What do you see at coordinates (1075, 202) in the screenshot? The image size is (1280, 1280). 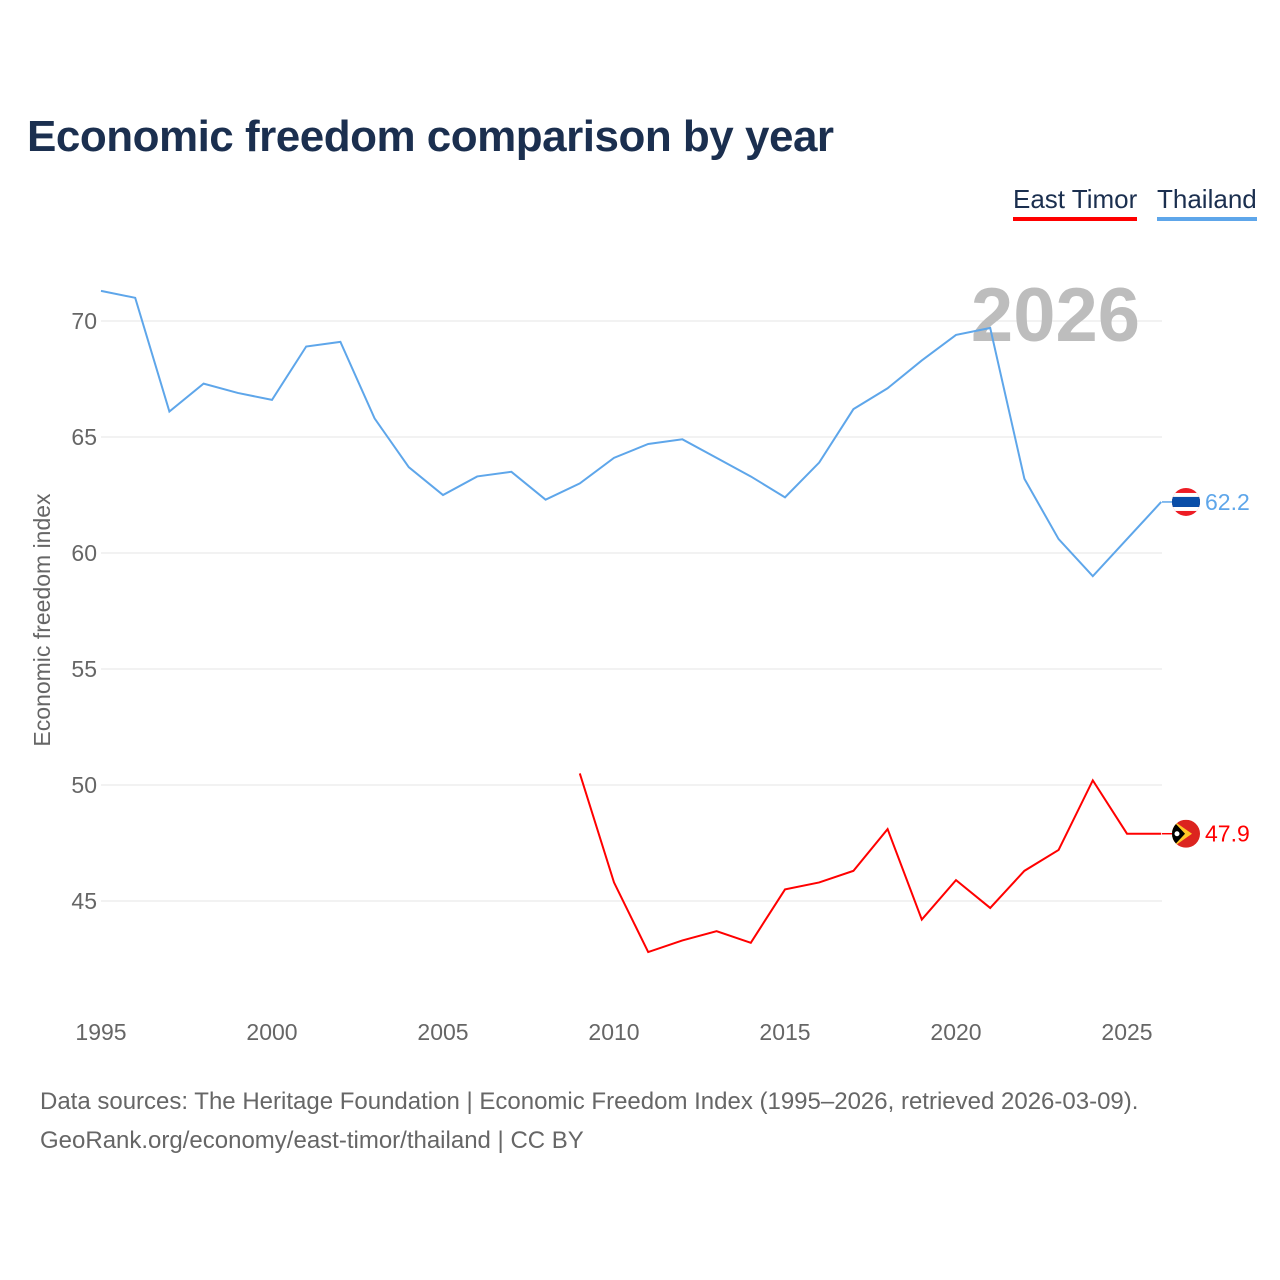 I see `legend-east-timor: East Timor` at bounding box center [1075, 202].